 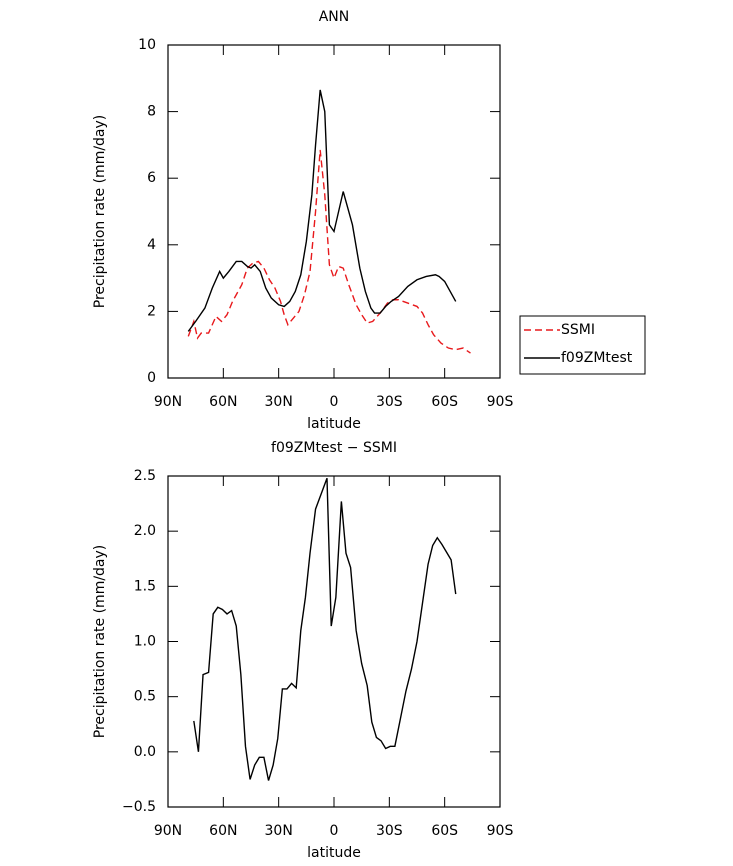 I want to click on y-tick-label: 1.5, so click(x=145, y=586).